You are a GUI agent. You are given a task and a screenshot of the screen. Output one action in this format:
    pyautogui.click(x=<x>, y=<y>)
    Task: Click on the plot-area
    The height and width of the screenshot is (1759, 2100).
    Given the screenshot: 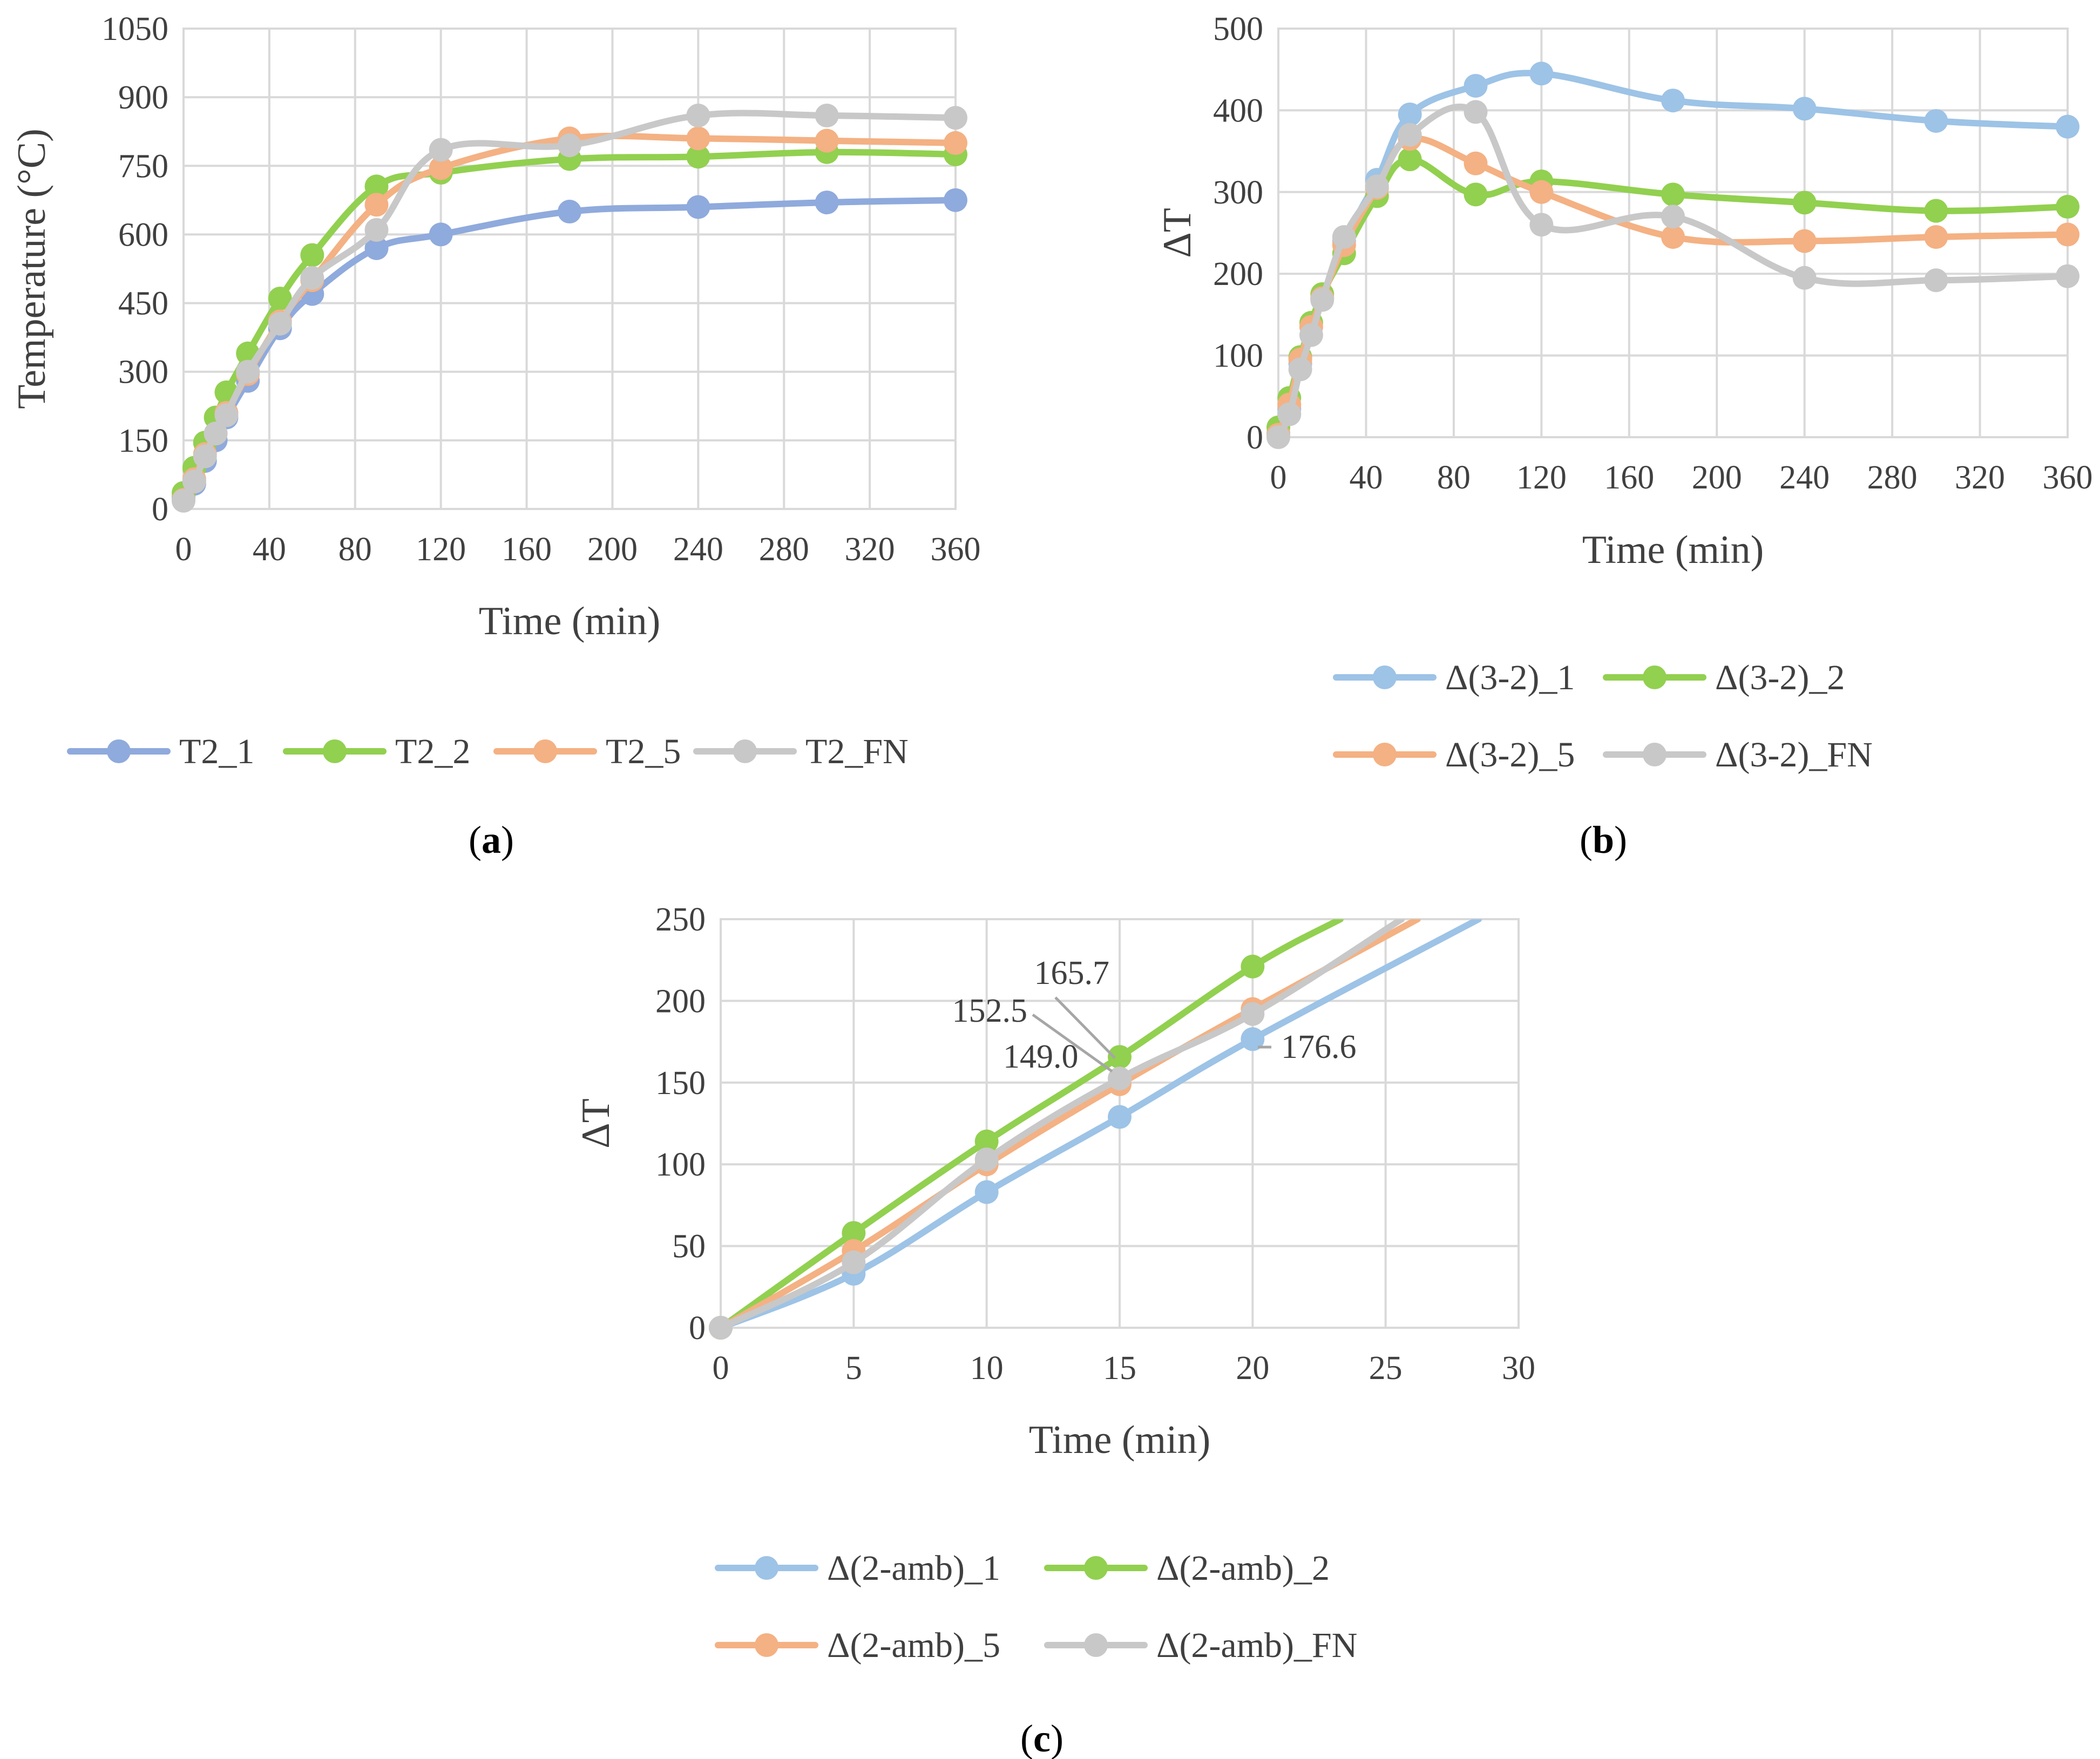 What is the action you would take?
    pyautogui.click(x=570, y=269)
    